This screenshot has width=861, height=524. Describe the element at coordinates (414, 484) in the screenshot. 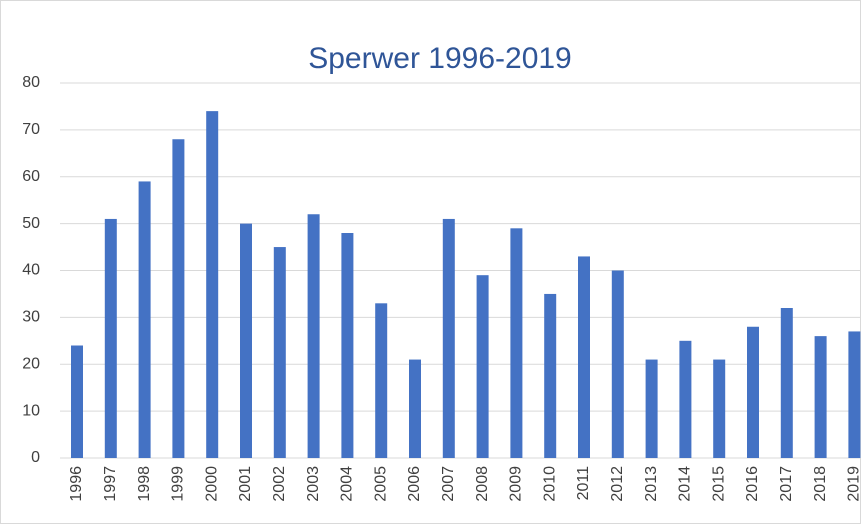

I see `x-tick-label: 2006` at that location.